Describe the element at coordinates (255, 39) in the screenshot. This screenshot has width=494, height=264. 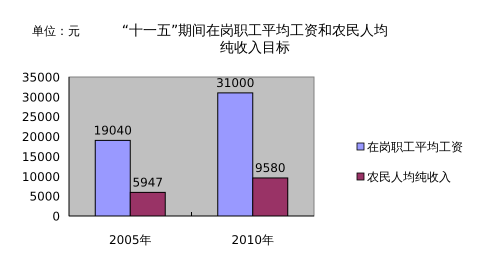
I see `title: “十一五”期间在岗职工平均工资和农民人均纯收入目标` at that location.